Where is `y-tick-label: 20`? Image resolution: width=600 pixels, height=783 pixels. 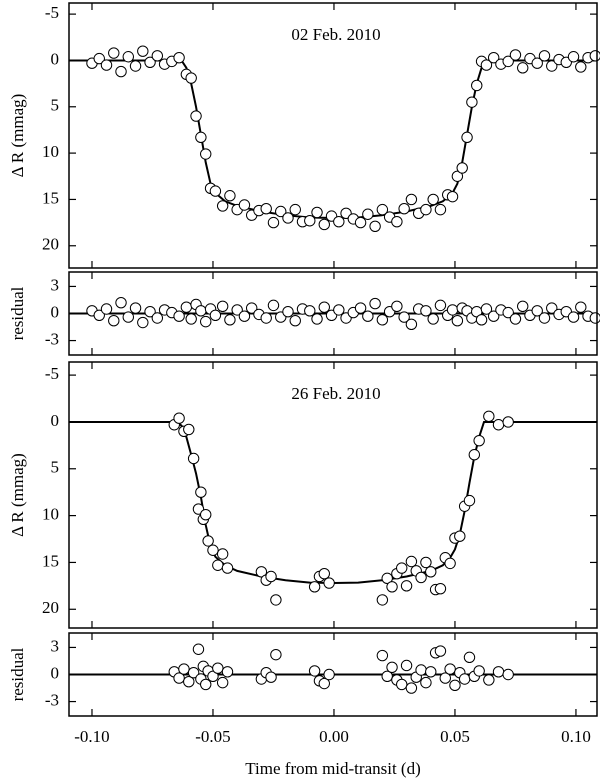
y-tick-label: 20 is located at coordinates (50, 244).